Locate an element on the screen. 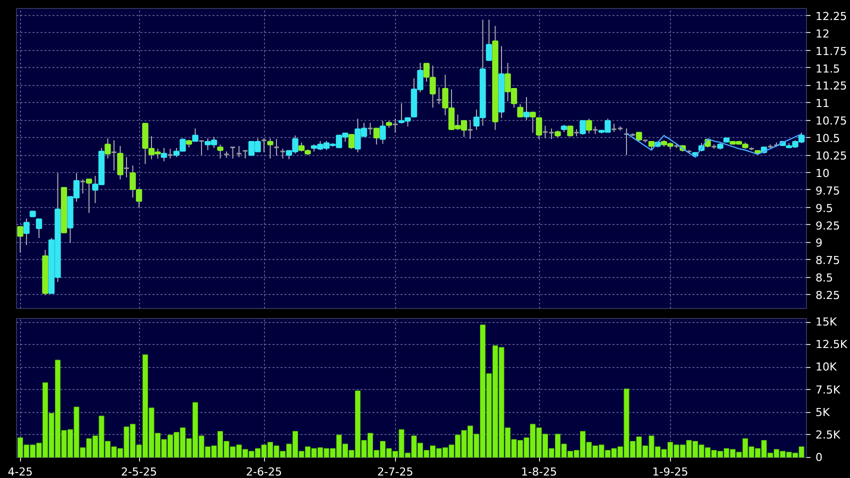  y-tick-label: 12.5K is located at coordinates (832, 345).